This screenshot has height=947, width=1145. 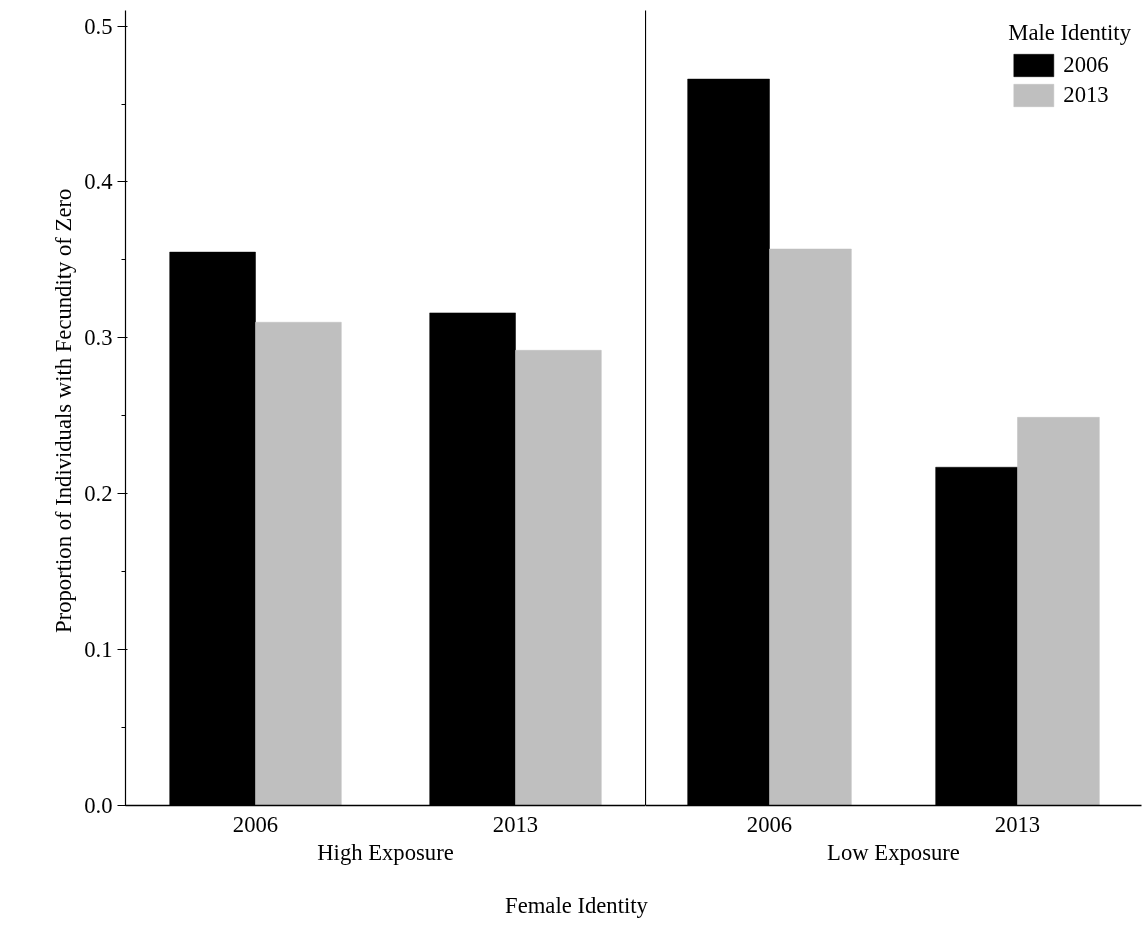 I want to click on legend-label: 2006, so click(x=1086, y=65).